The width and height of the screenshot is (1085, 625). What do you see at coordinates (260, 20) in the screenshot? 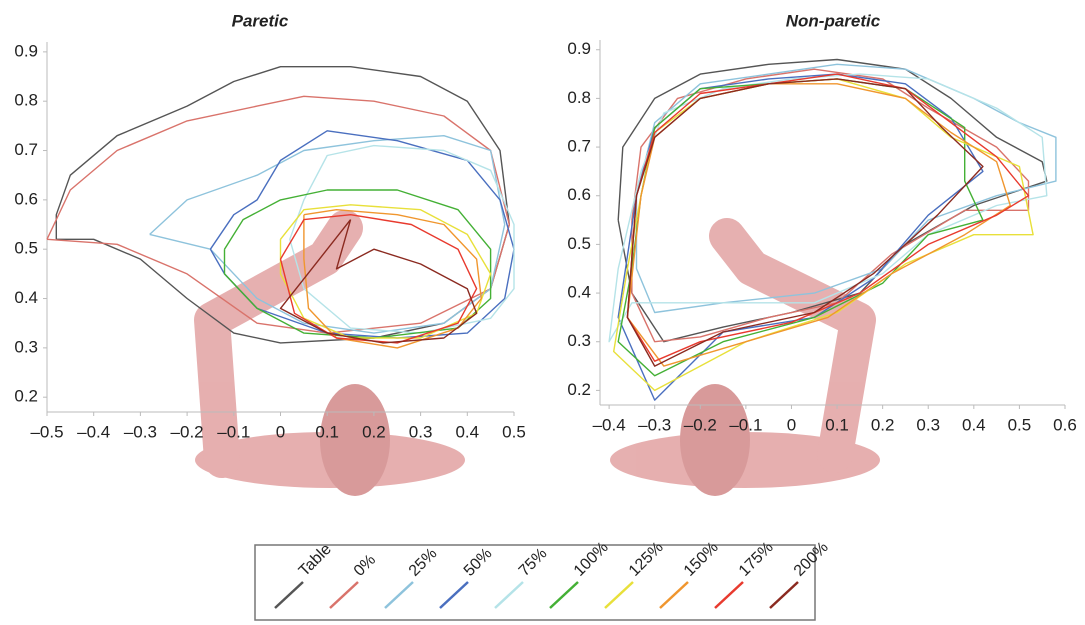
I see `chart-title: Paretic` at bounding box center [260, 20].